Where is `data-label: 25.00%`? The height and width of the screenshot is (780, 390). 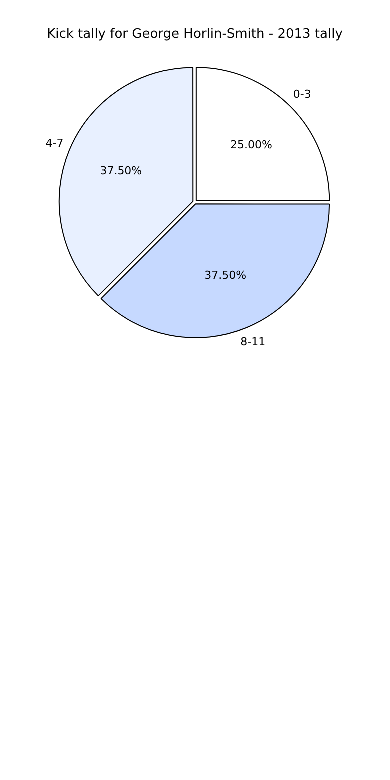 data-label: 25.00% is located at coordinates (251, 145).